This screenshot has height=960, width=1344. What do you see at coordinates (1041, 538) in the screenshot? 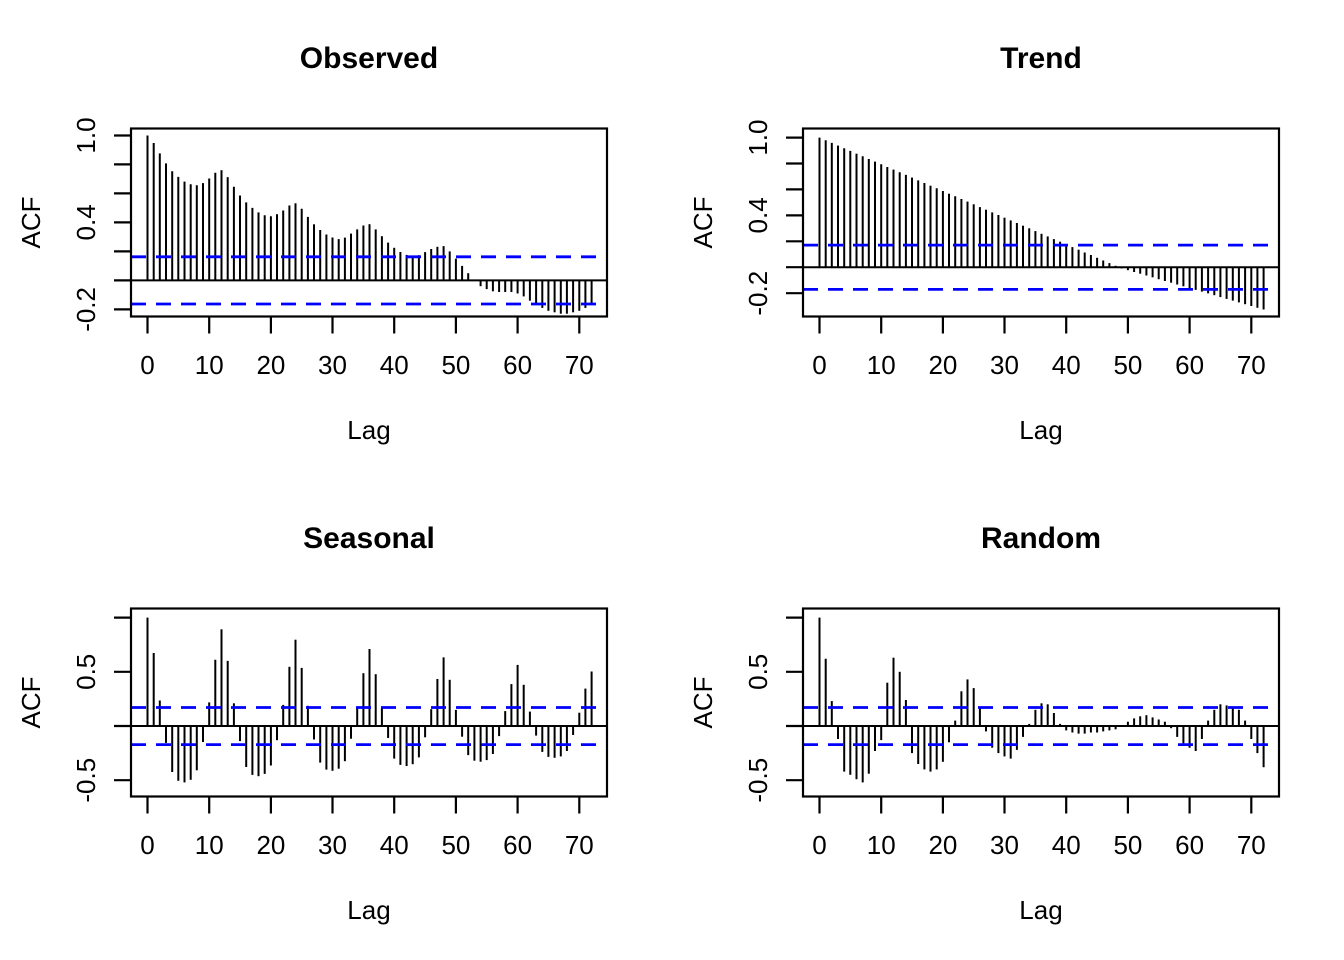
I see `panel-title: Random` at bounding box center [1041, 538].